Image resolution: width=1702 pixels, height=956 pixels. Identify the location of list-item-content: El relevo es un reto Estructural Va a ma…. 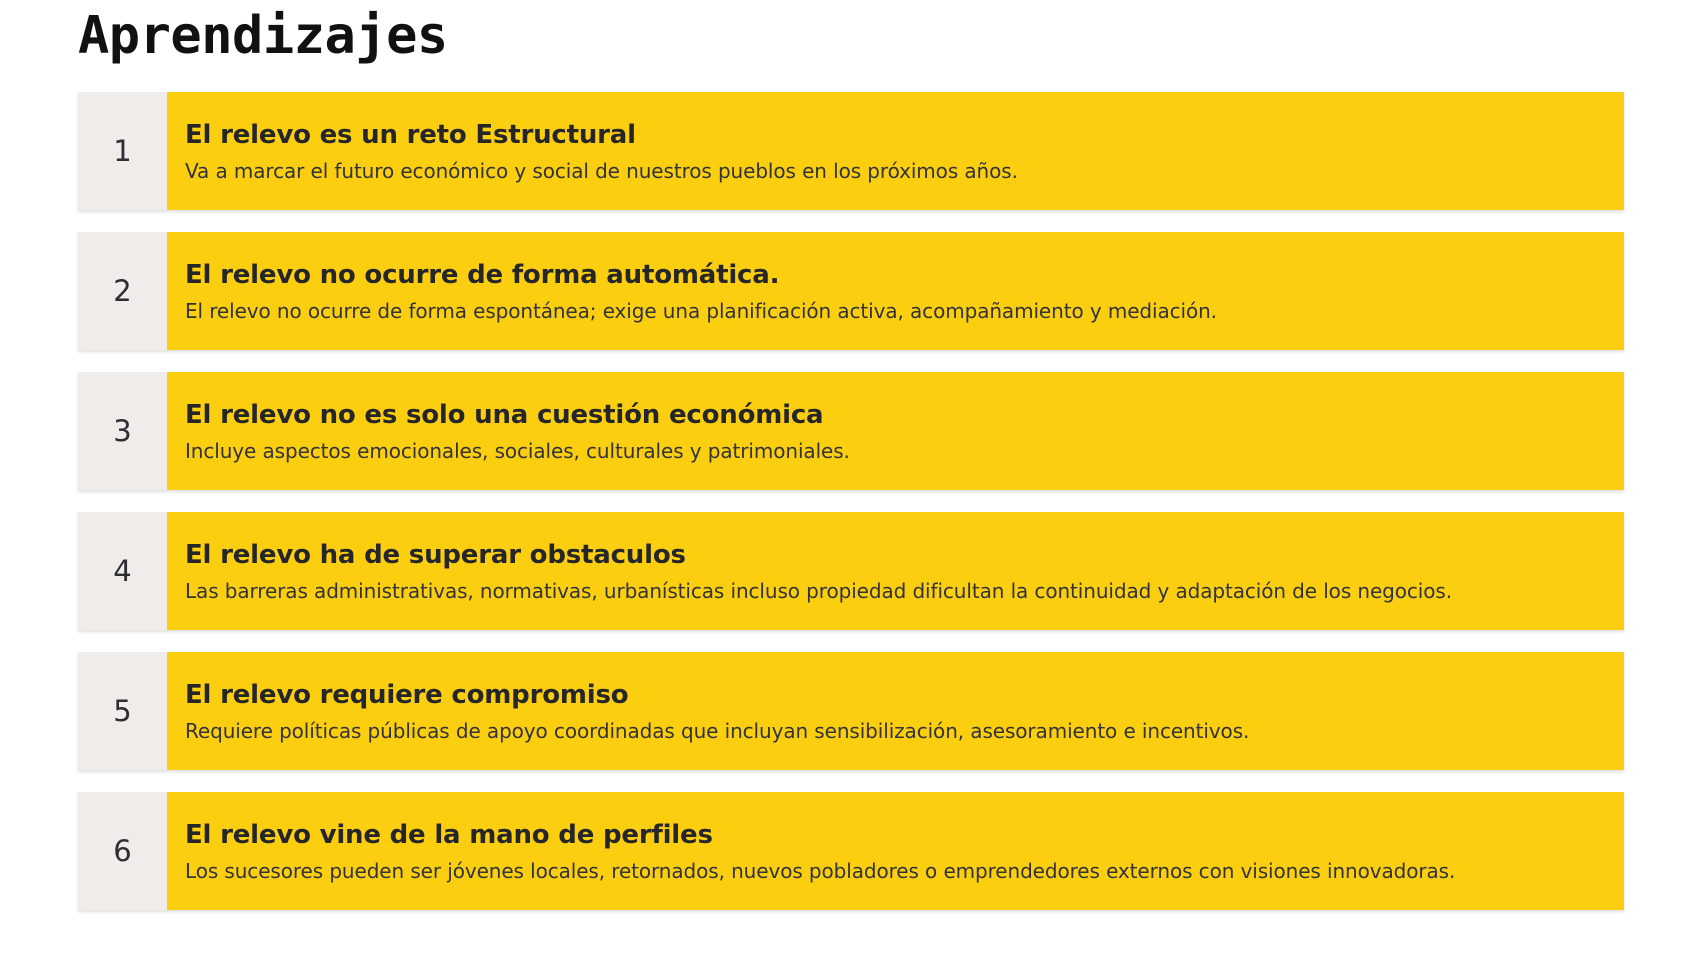
(895, 151).